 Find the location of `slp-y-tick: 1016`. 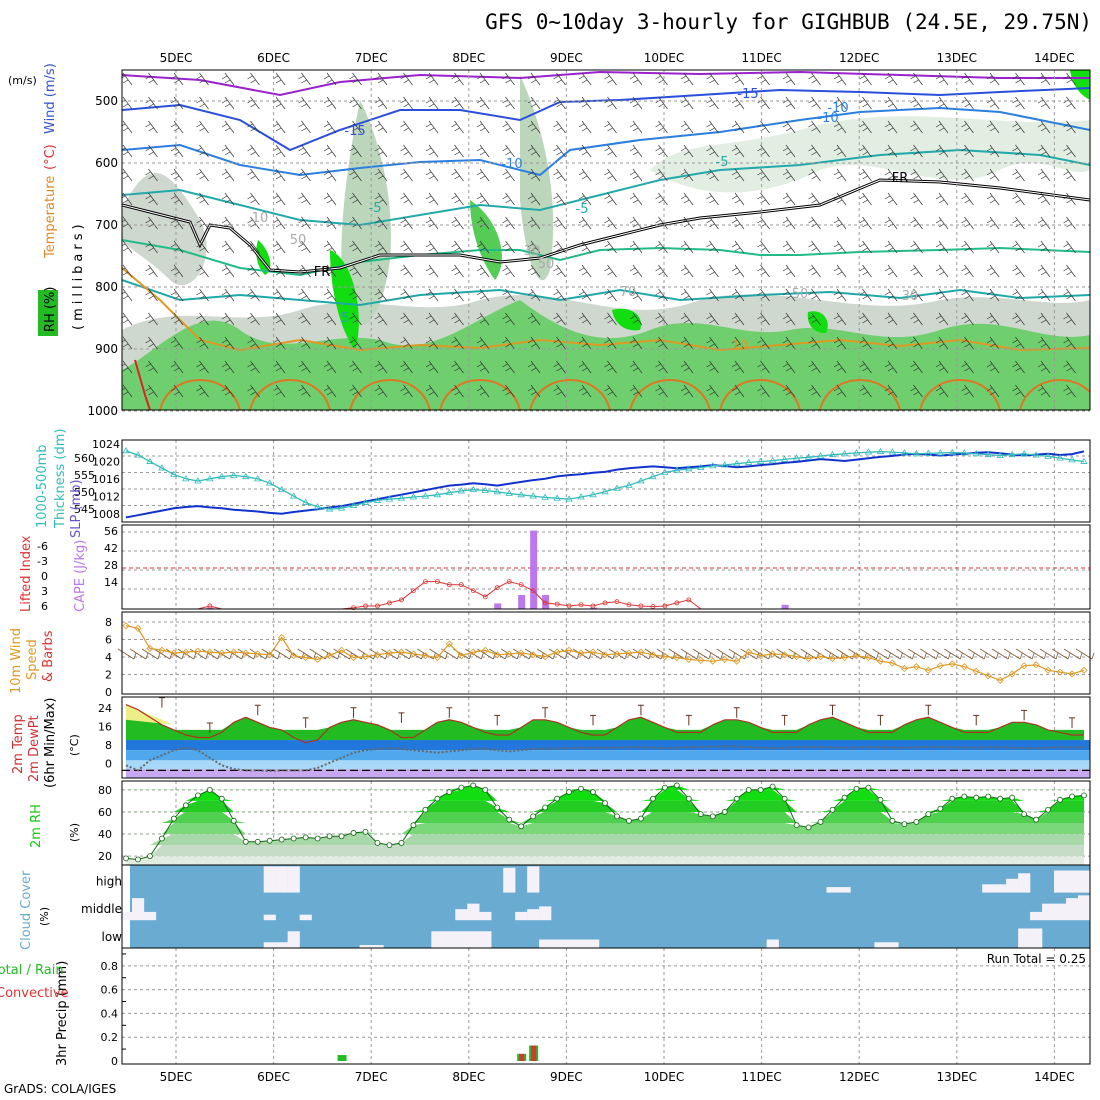

slp-y-tick: 1016 is located at coordinates (106, 479).